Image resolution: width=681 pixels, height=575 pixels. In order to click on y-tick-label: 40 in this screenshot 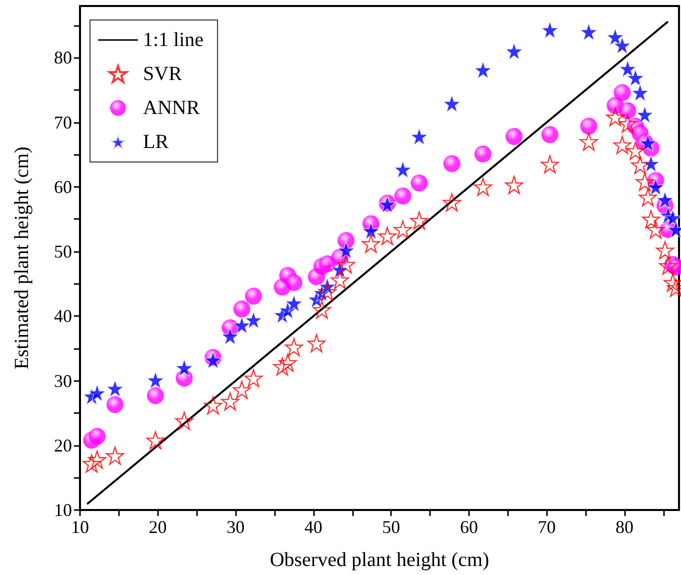, I will do `click(63, 316)`.